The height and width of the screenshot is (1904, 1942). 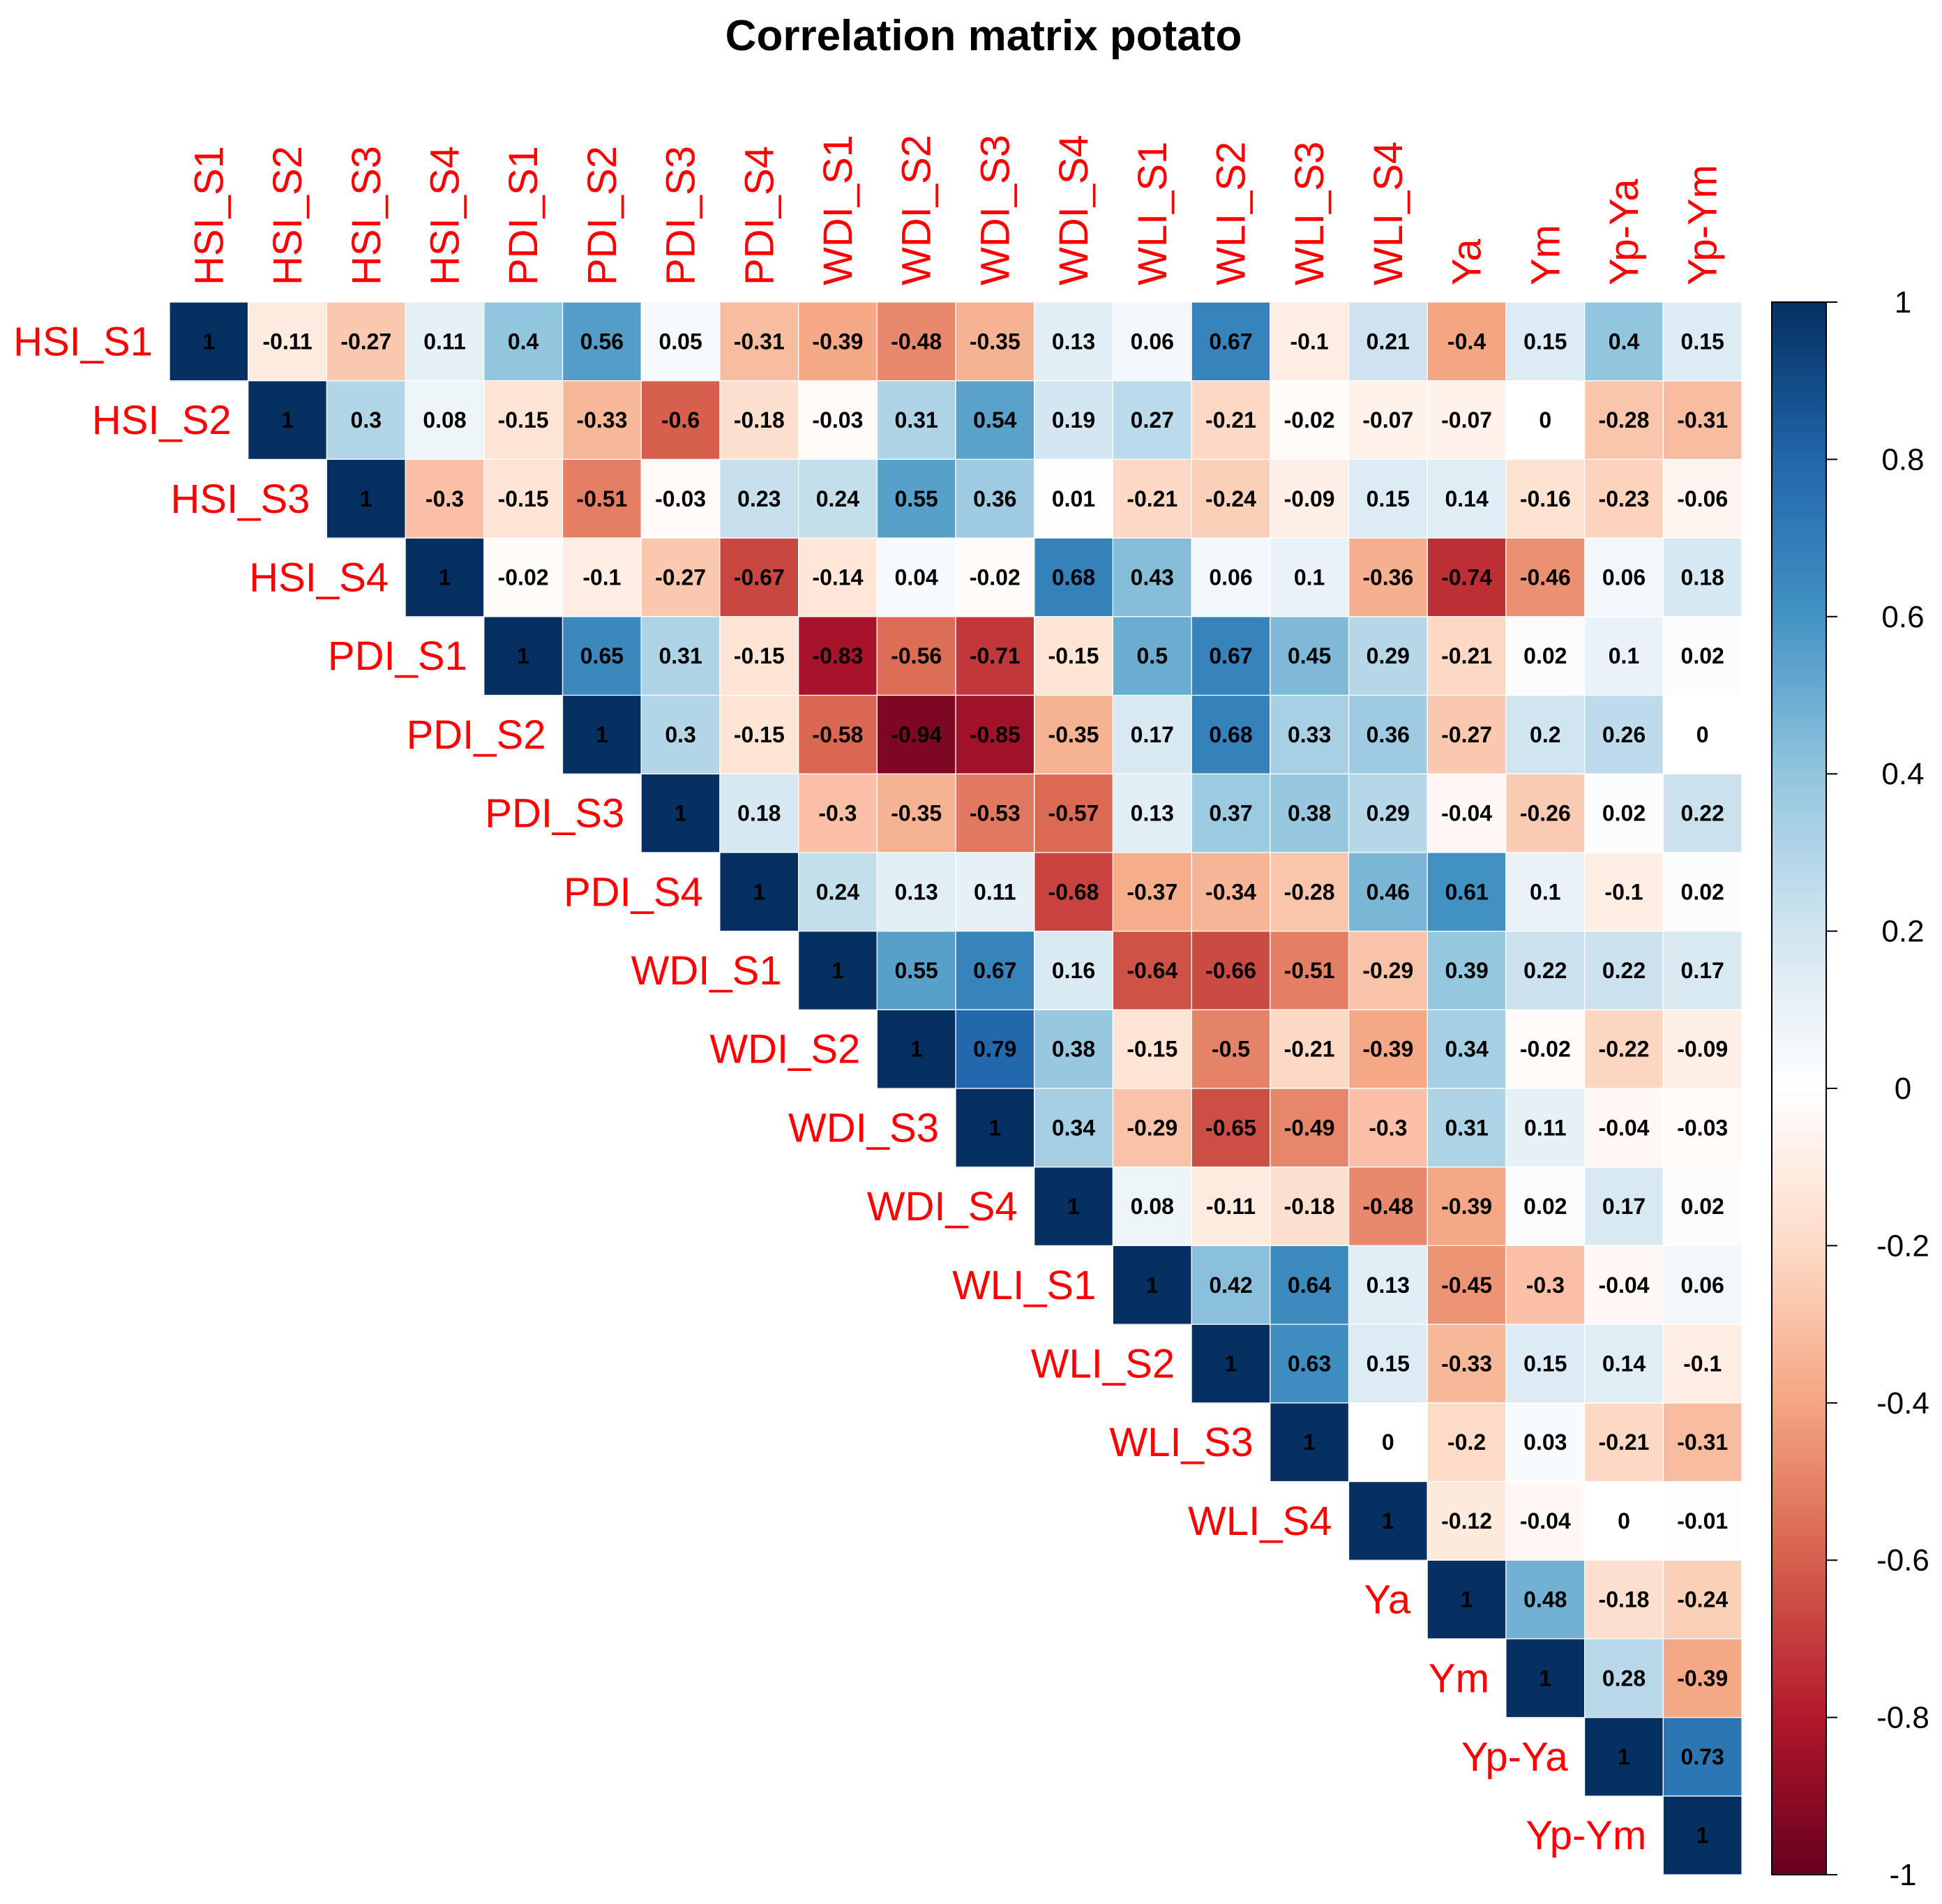 What do you see at coordinates (1902, 1403) in the screenshot?
I see `colorbar-tick-label: -0.4` at bounding box center [1902, 1403].